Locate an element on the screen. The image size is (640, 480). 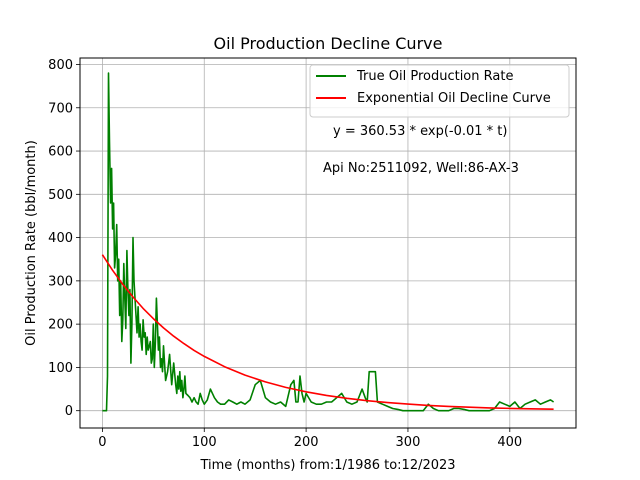
legend-box is located at coordinates (439, 91).